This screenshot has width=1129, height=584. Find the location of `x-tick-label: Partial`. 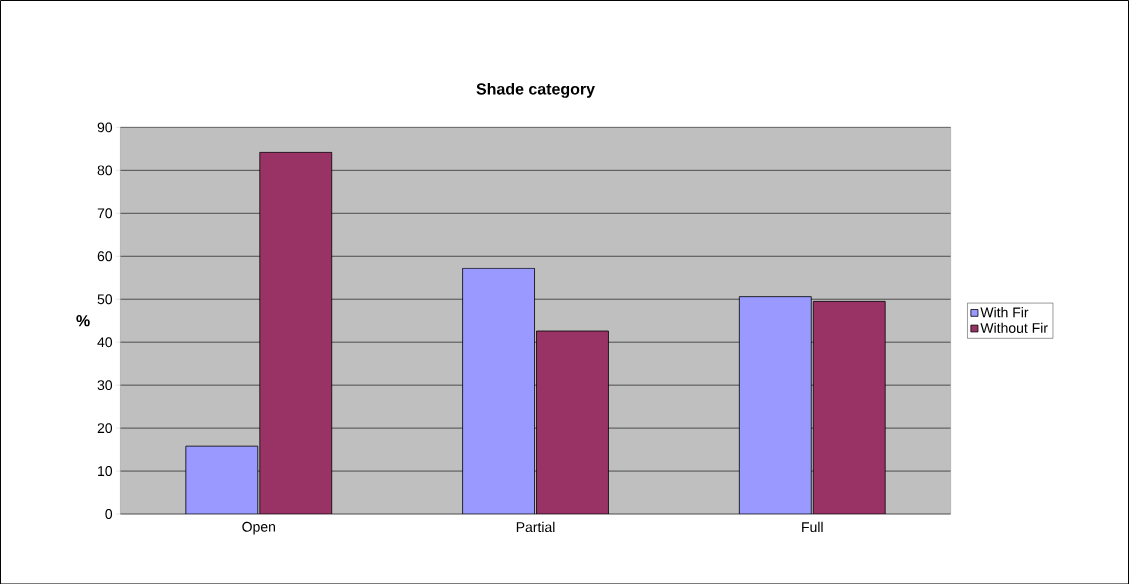

x-tick-label: Partial is located at coordinates (535, 526).